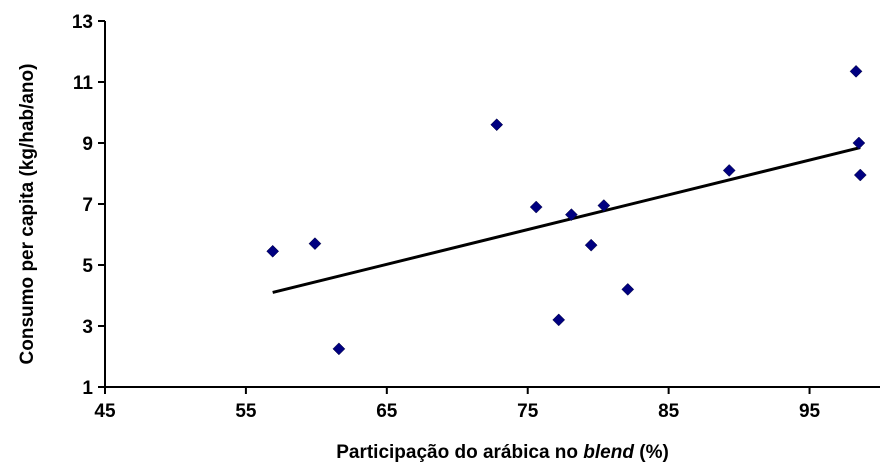  I want to click on y-tick-label: 5, so click(87, 266).